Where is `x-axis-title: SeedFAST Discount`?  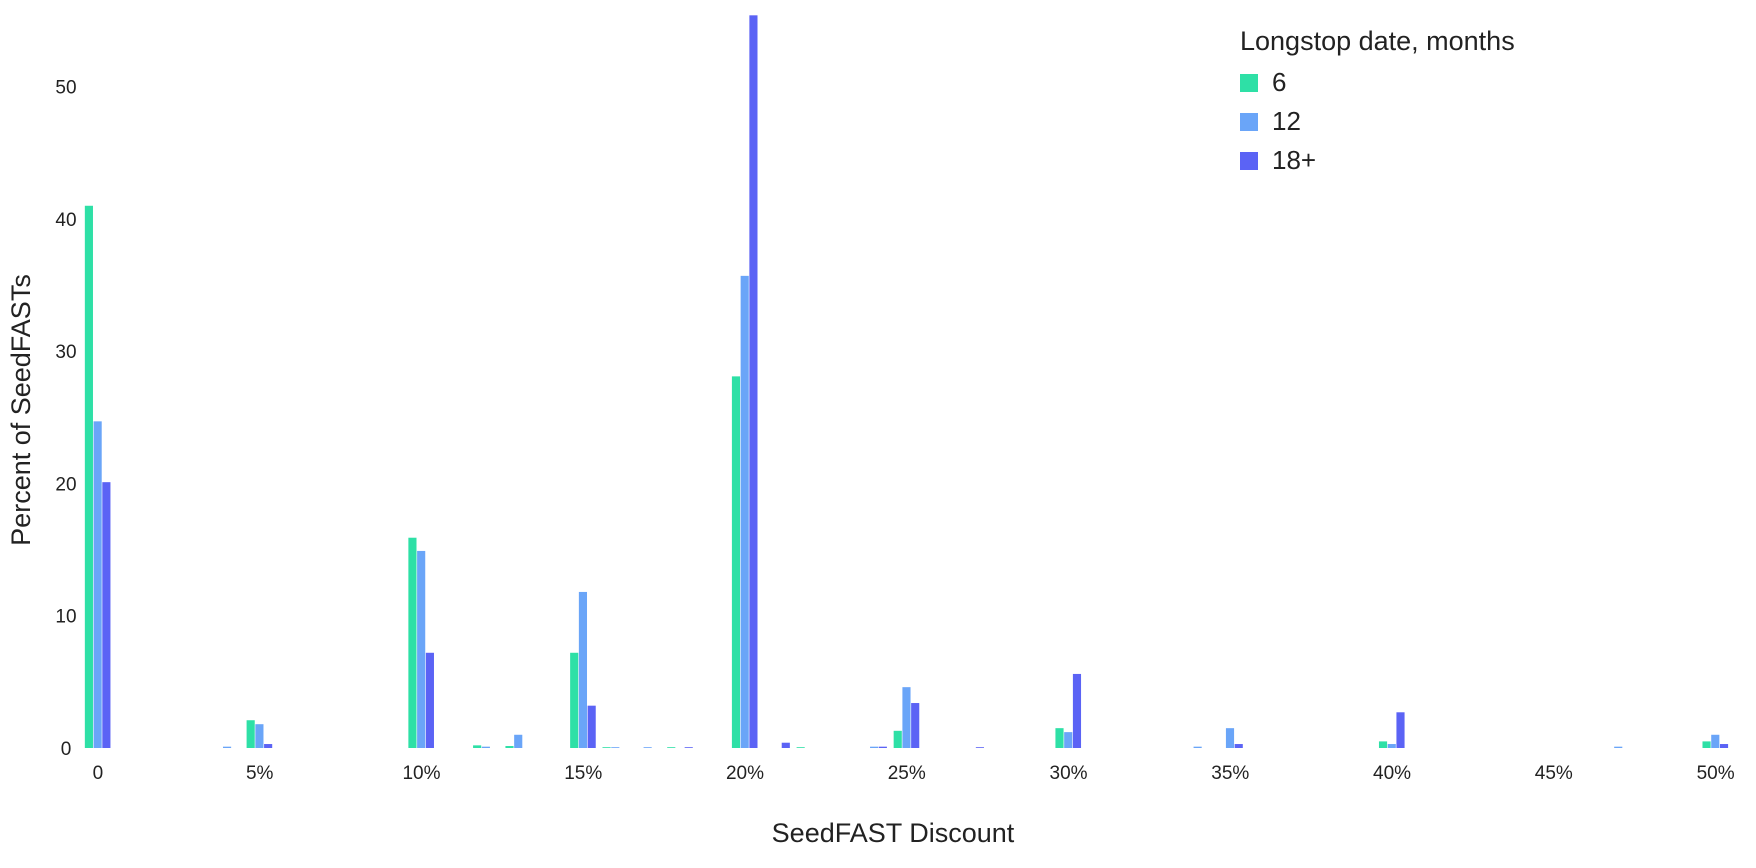 x-axis-title: SeedFAST Discount is located at coordinates (893, 833).